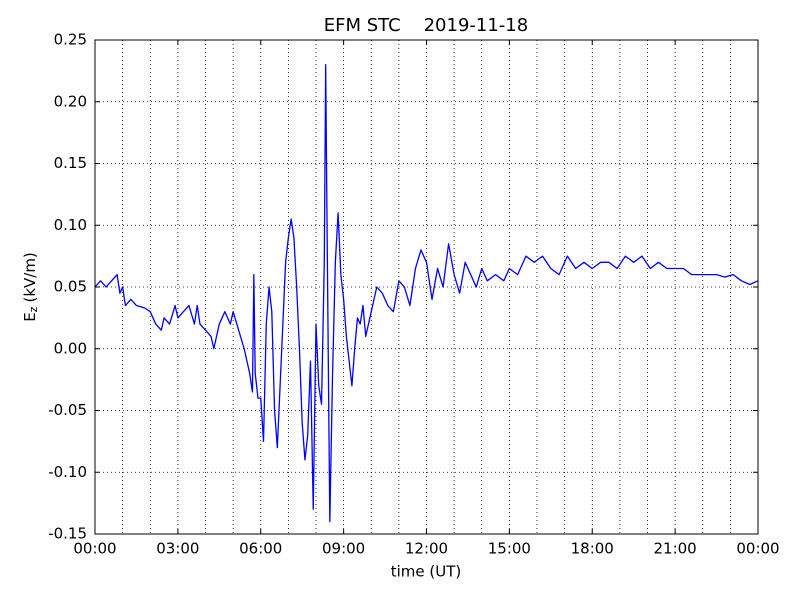  Describe the element at coordinates (426, 572) in the screenshot. I see `x-axis-label: time (UT)` at that location.